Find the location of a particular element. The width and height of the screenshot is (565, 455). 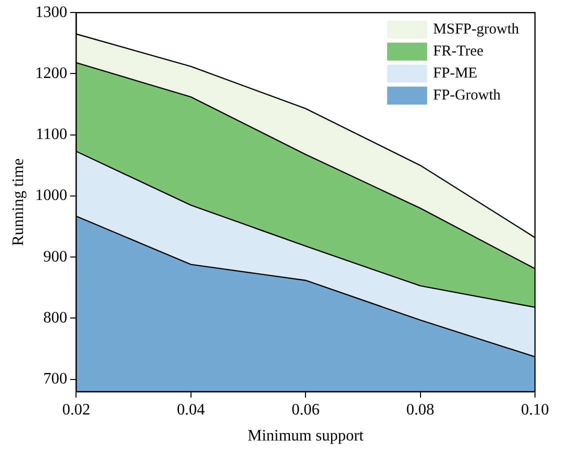

legend-label: MSFP-growth is located at coordinates (476, 30).